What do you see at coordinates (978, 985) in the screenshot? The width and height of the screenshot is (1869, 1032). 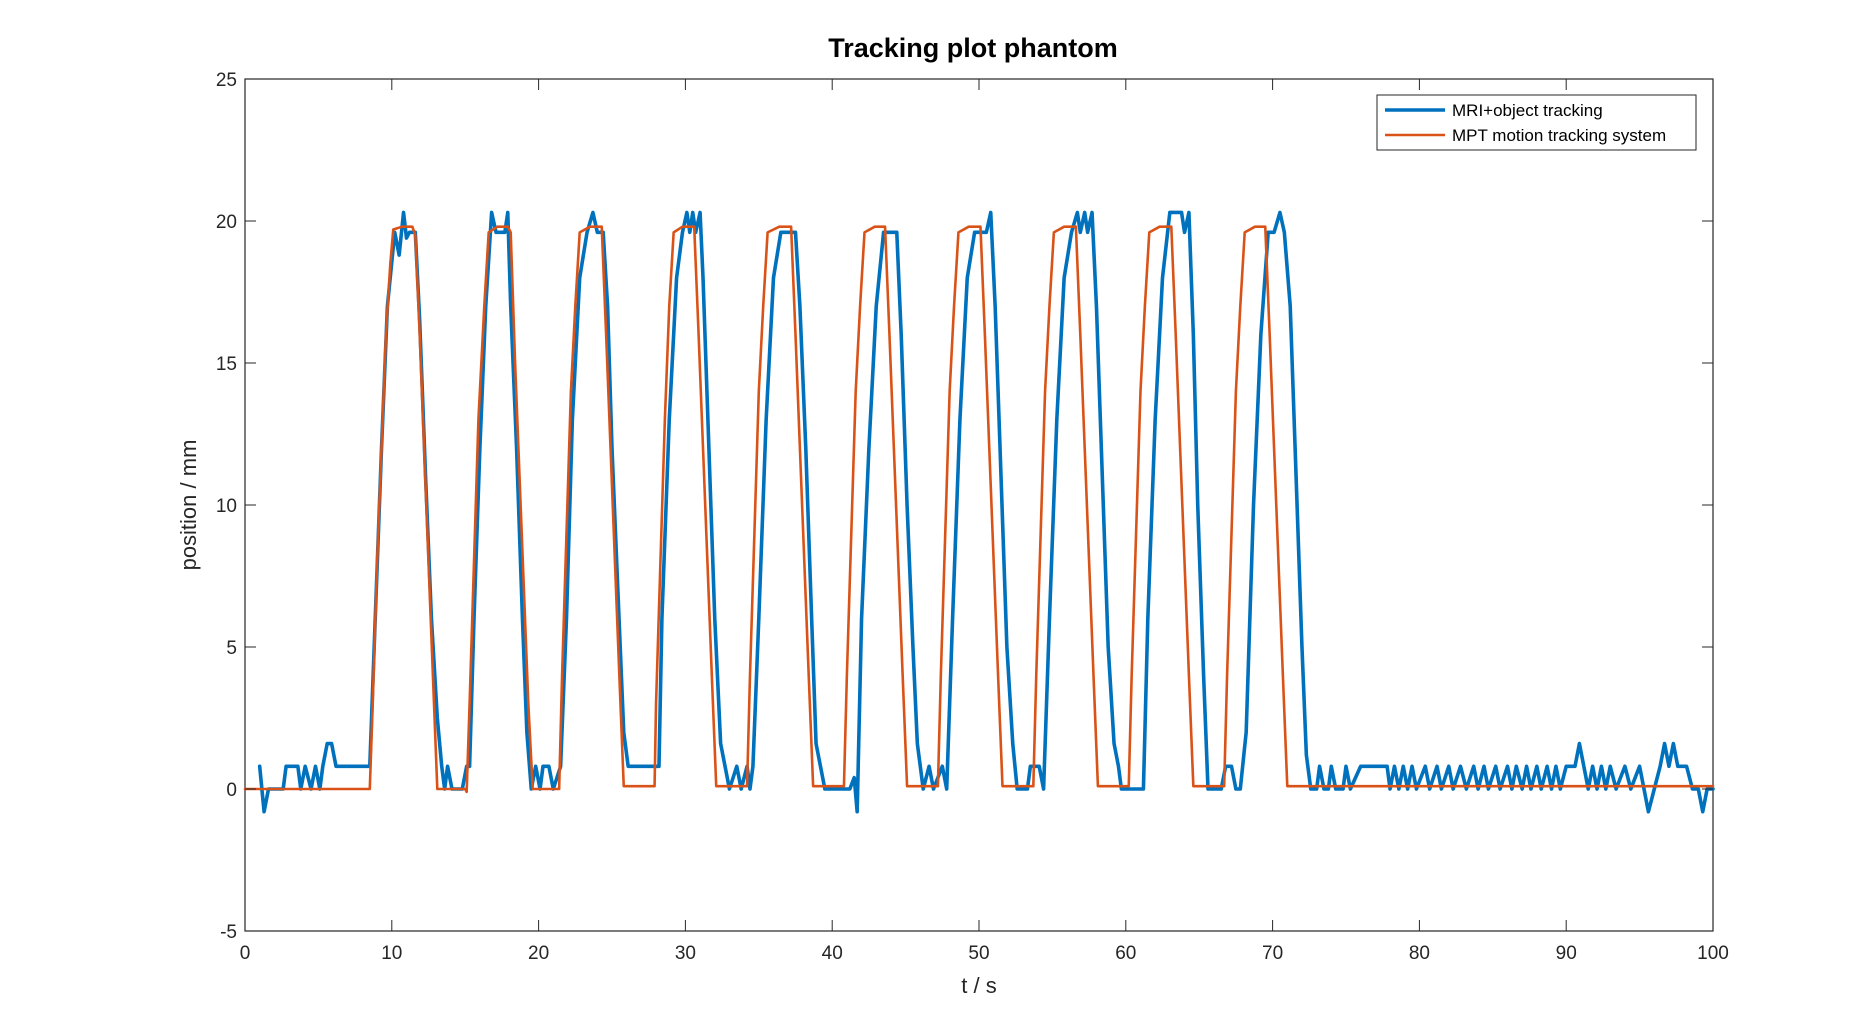 I see `x-axis-label: t / s` at bounding box center [978, 985].